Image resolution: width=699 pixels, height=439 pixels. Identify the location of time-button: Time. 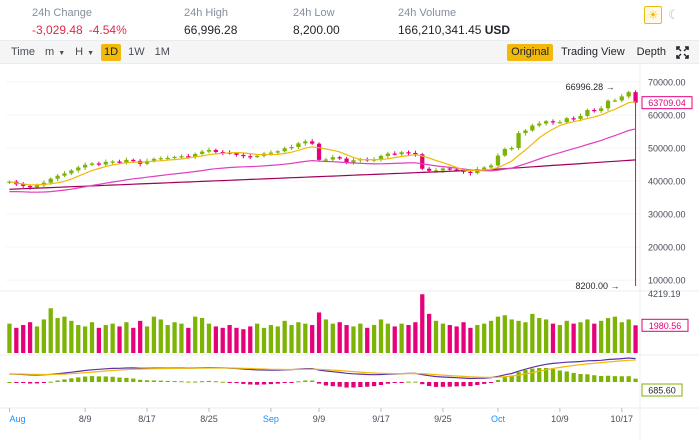
(23, 52).